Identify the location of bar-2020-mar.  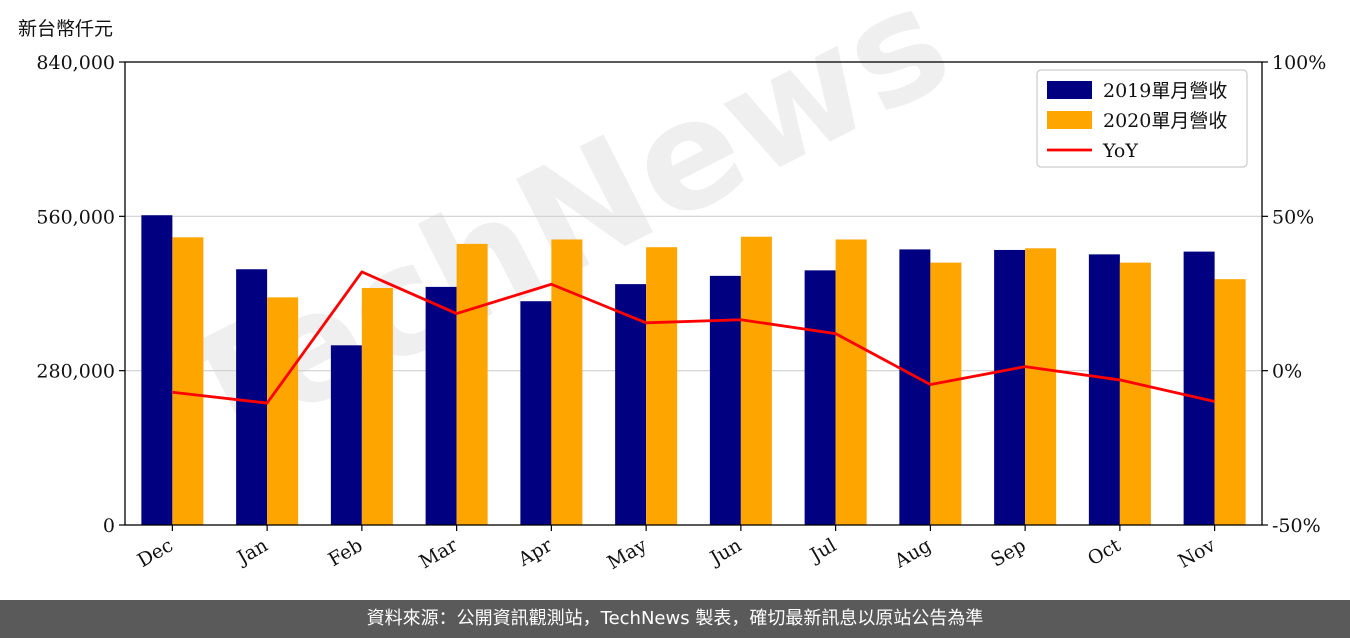
(472, 384).